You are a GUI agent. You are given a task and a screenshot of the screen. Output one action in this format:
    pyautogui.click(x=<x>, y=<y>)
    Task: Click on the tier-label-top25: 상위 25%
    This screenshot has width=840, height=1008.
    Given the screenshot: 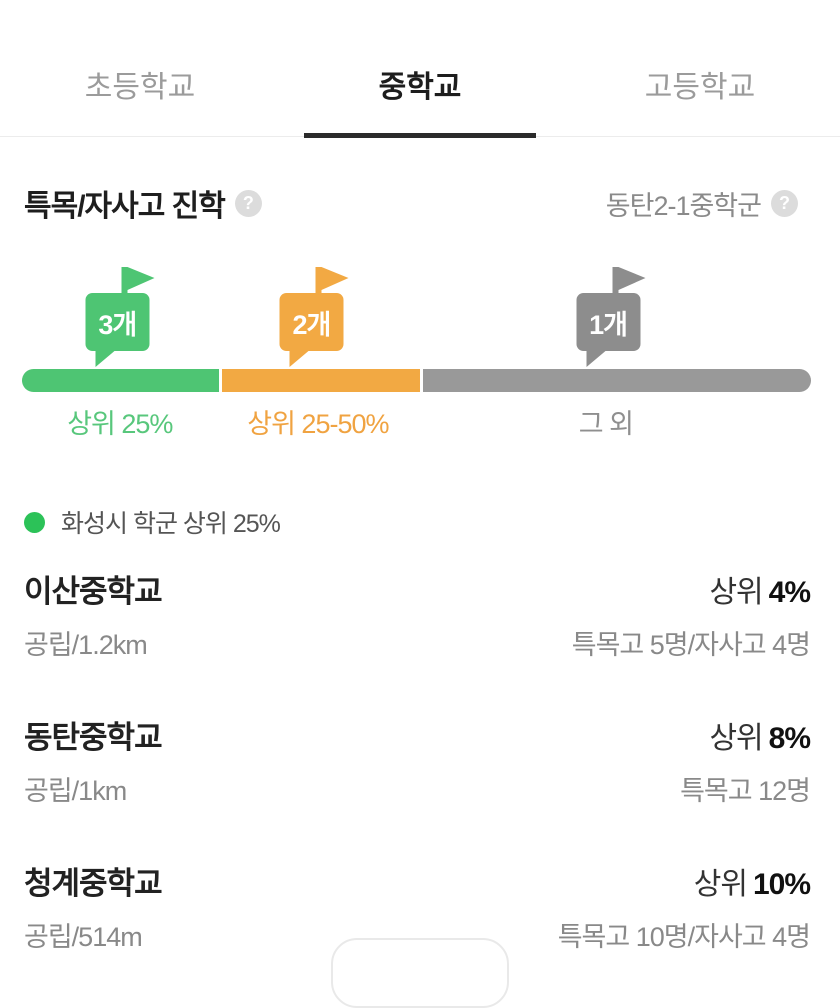 What is the action you would take?
    pyautogui.click(x=120, y=424)
    